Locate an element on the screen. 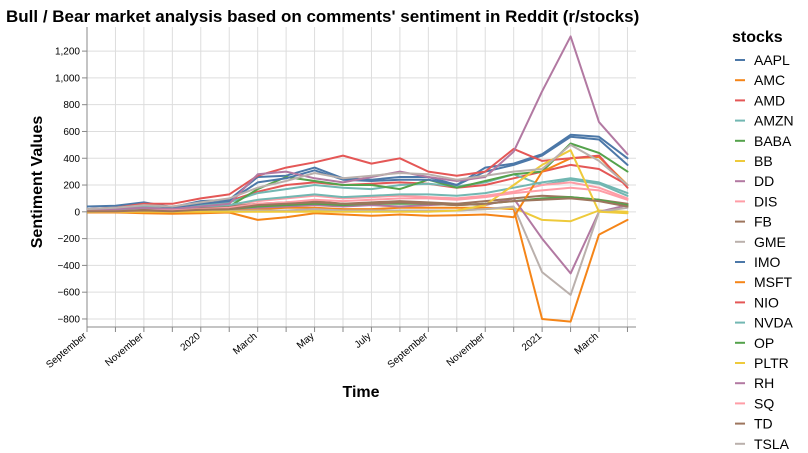  legend-label: TD is located at coordinates (763, 424).